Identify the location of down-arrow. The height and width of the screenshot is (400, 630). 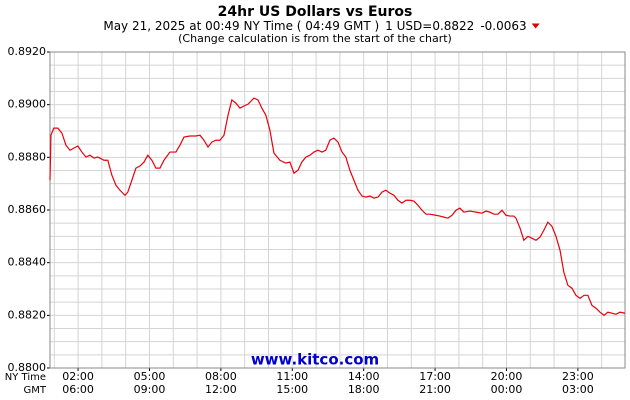
(535, 26).